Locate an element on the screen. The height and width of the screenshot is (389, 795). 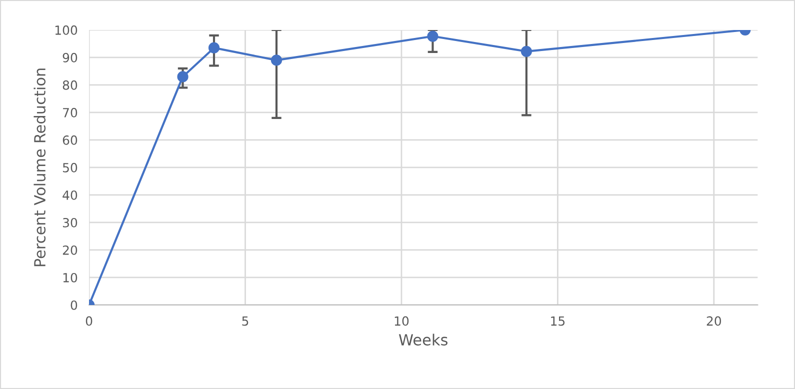
y-tick-label: 100 is located at coordinates (66, 30).